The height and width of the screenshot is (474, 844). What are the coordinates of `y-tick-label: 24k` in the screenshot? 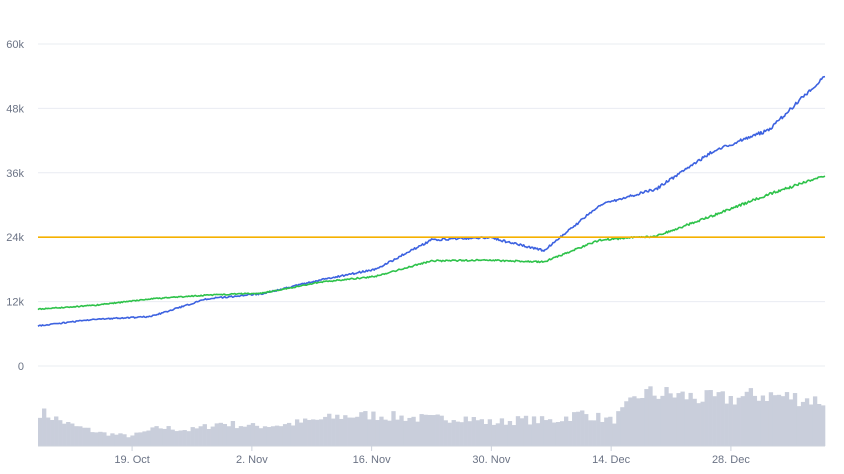 It's located at (15, 238).